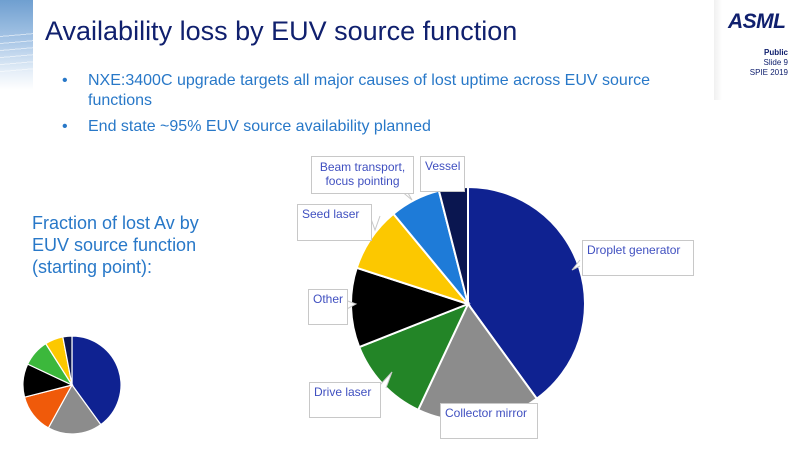 Image resolution: width=800 pixels, height=450 pixels. I want to click on callout-beam-transport: Beam transport, focus pointing, so click(362, 175).